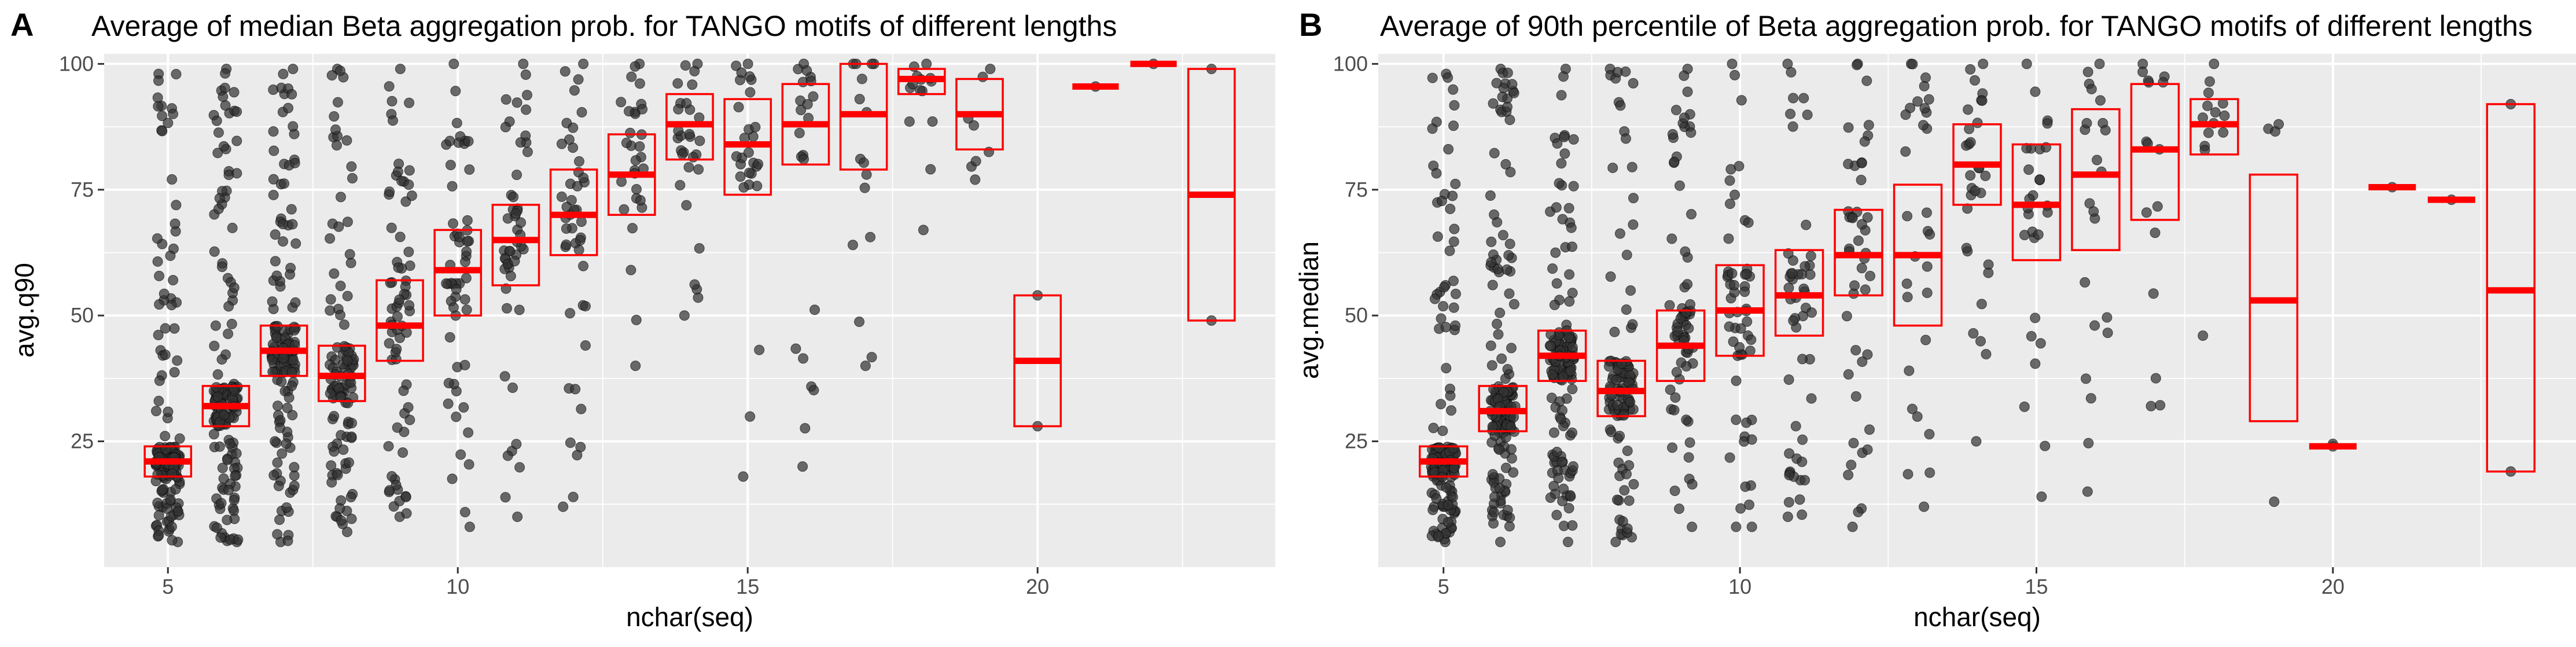 This screenshot has height=647, width=2576. Describe the element at coordinates (1356, 189) in the screenshot. I see `y-tick-label: 75` at that location.